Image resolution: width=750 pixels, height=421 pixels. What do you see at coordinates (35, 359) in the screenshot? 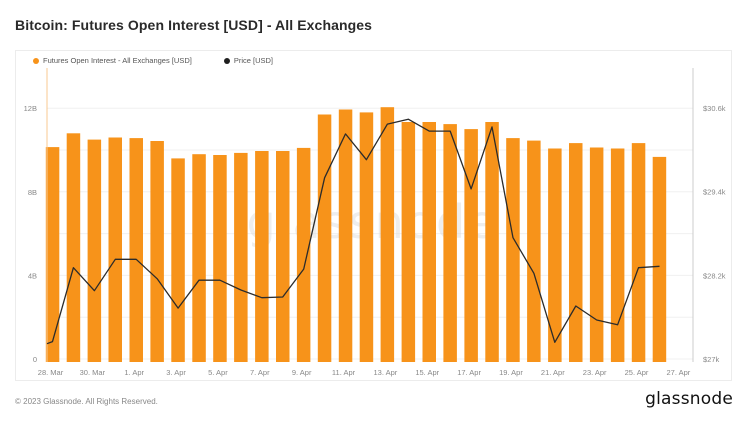
I see `y-tick-label: 0` at bounding box center [35, 359].